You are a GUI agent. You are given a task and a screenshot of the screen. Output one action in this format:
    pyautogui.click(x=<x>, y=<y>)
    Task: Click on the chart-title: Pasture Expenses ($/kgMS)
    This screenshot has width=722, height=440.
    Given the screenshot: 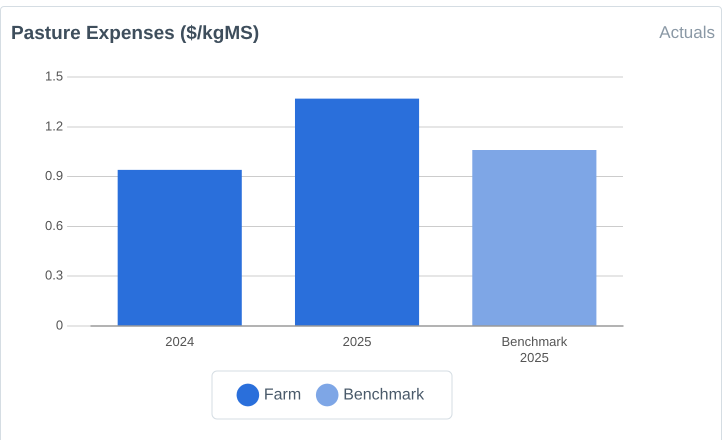 What is the action you would take?
    pyautogui.click(x=135, y=34)
    